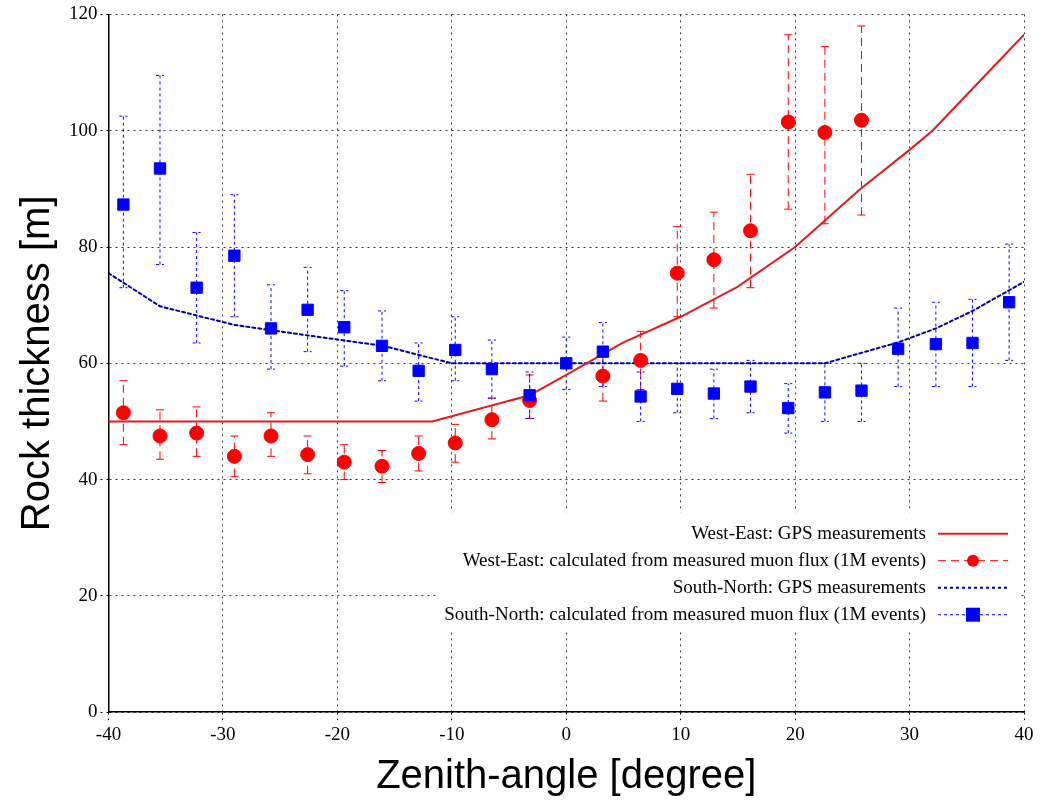 The width and height of the screenshot is (1060, 811). Describe the element at coordinates (681, 733) in the screenshot. I see `x-tick-label: 10` at that location.